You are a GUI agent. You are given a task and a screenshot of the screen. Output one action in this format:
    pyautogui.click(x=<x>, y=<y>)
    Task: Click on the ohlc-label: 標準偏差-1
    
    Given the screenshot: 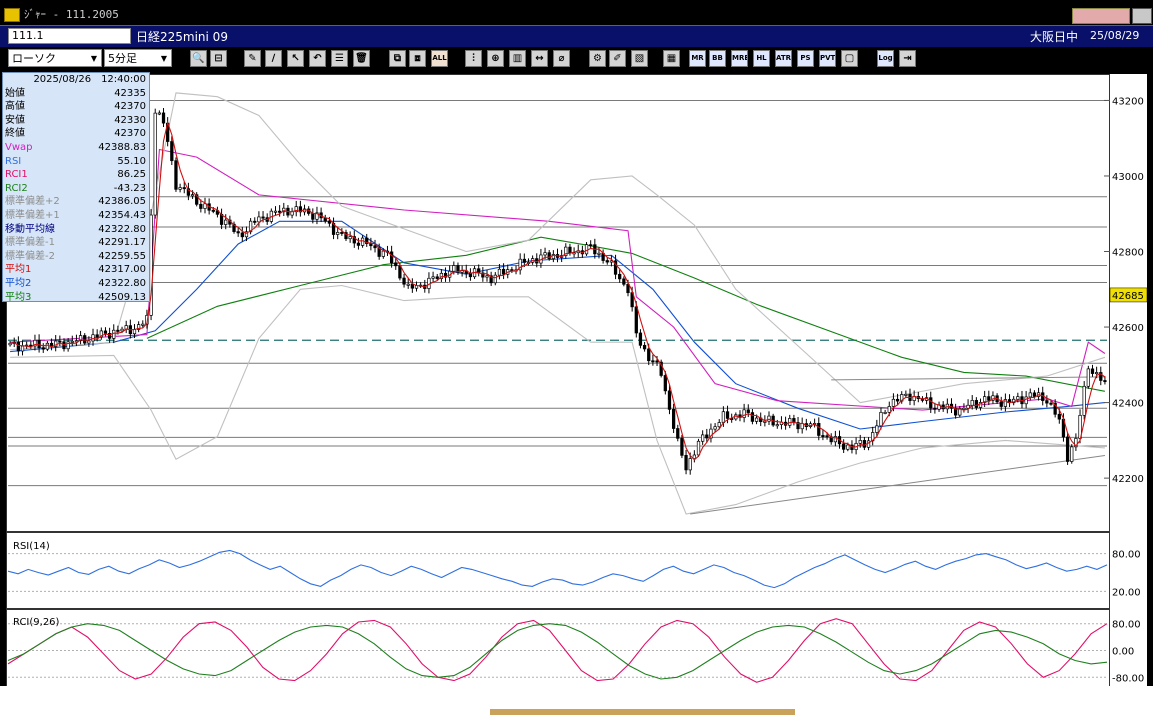 What is the action you would take?
    pyautogui.click(x=30, y=243)
    